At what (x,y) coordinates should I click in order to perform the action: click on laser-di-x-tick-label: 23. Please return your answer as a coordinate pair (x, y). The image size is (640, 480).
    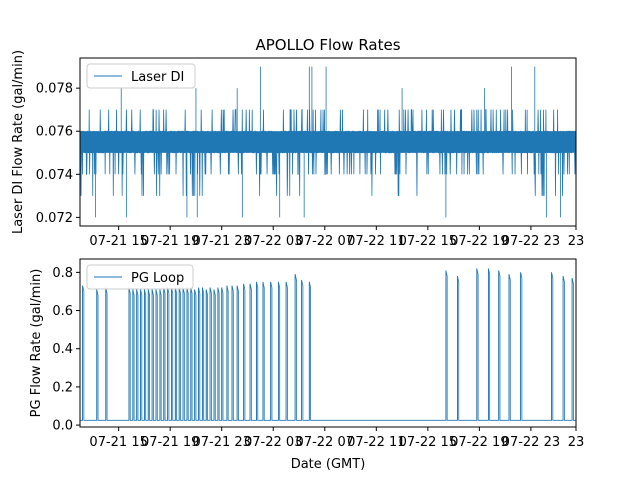
    Looking at the image, I should click on (576, 241).